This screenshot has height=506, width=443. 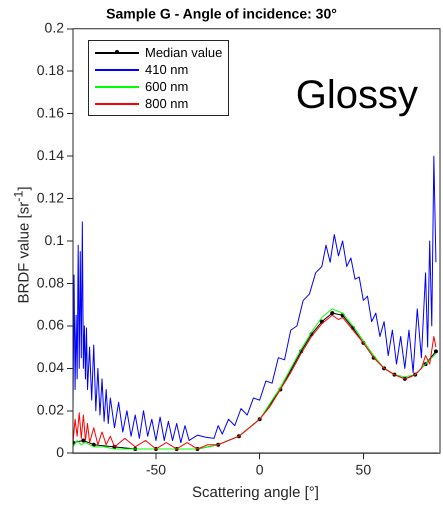 I want to click on annotation: Glossy, so click(x=357, y=94).